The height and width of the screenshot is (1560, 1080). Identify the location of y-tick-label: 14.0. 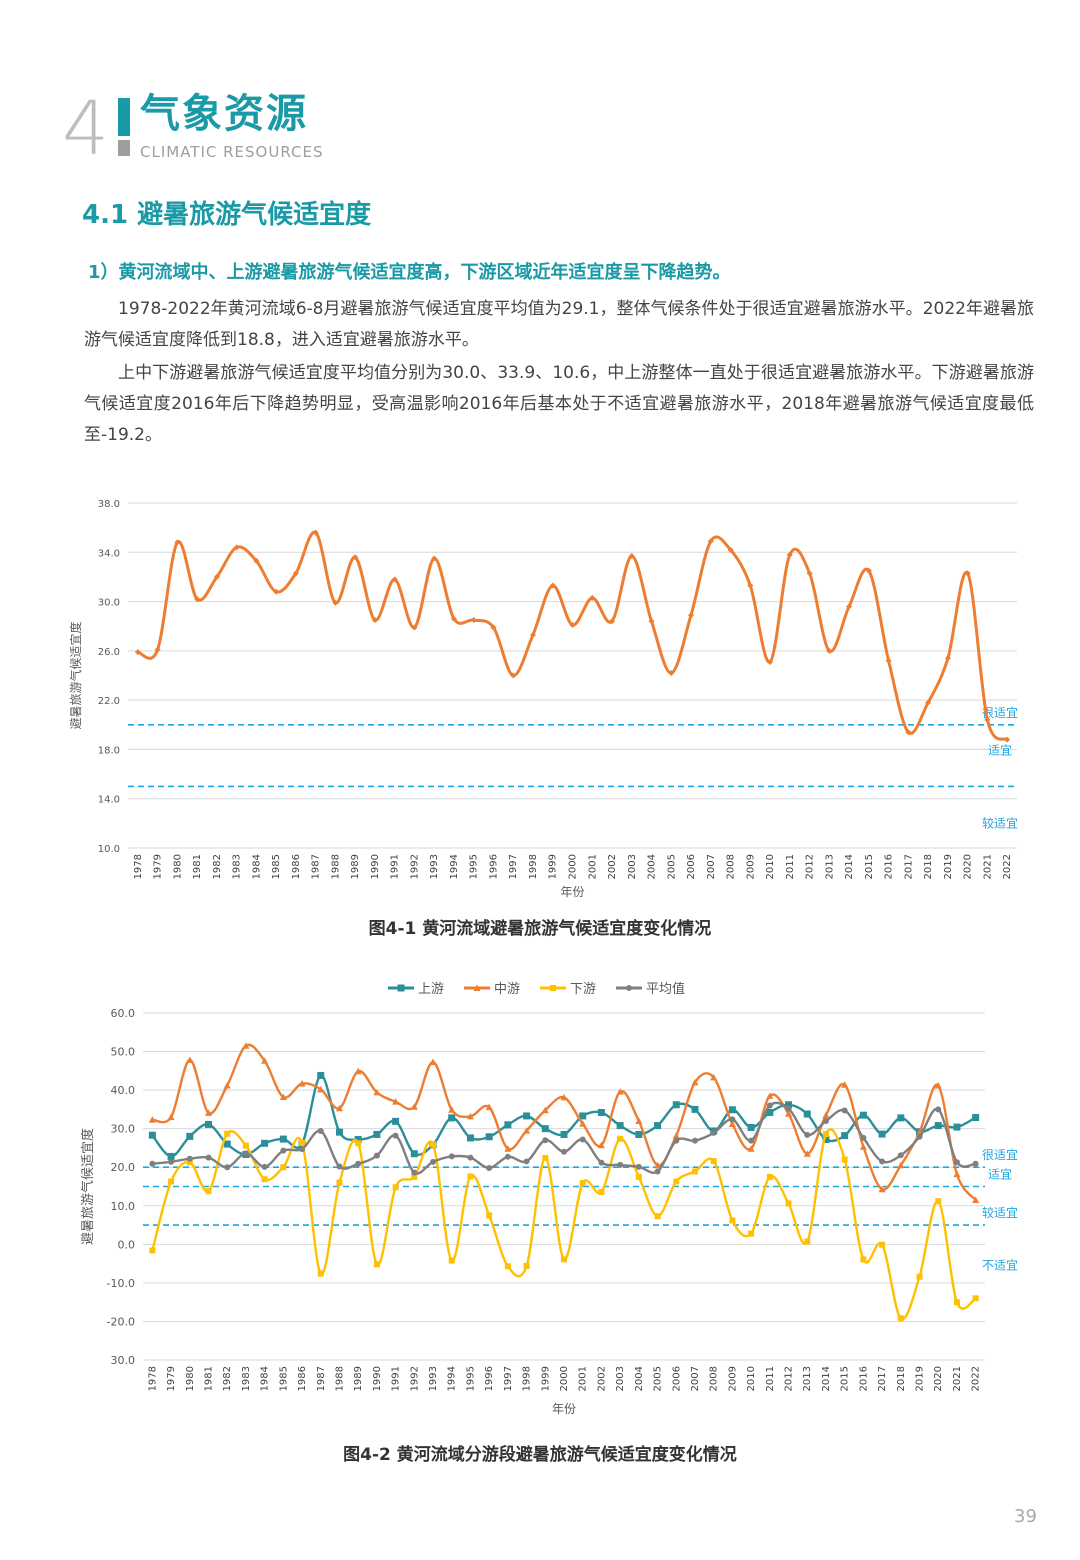
(109, 800).